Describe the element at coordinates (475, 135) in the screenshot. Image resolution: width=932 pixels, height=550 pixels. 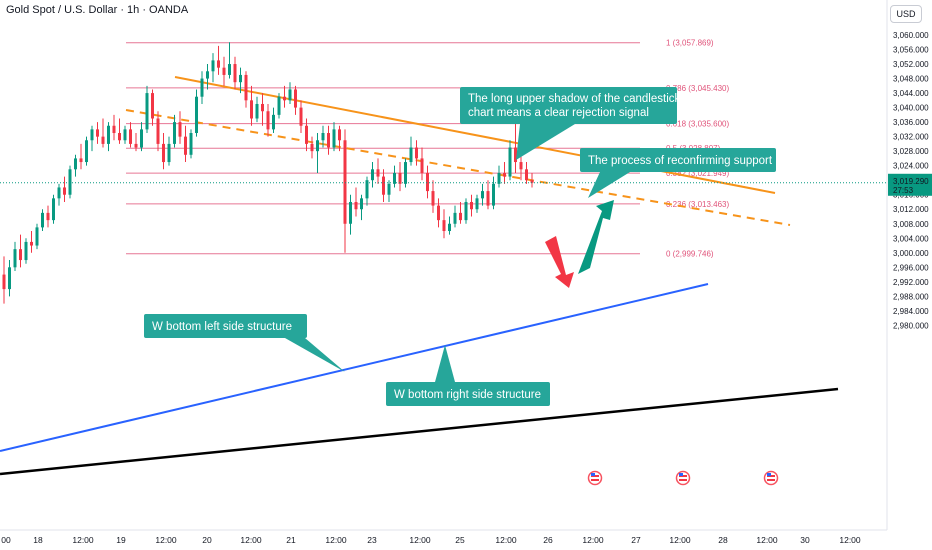
I see `resistance-trendline` at that location.